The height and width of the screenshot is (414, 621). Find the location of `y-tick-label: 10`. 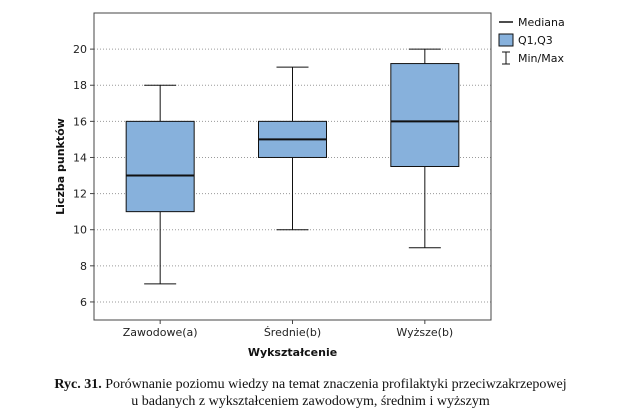

y-tick-label: 10 is located at coordinates (80, 230).